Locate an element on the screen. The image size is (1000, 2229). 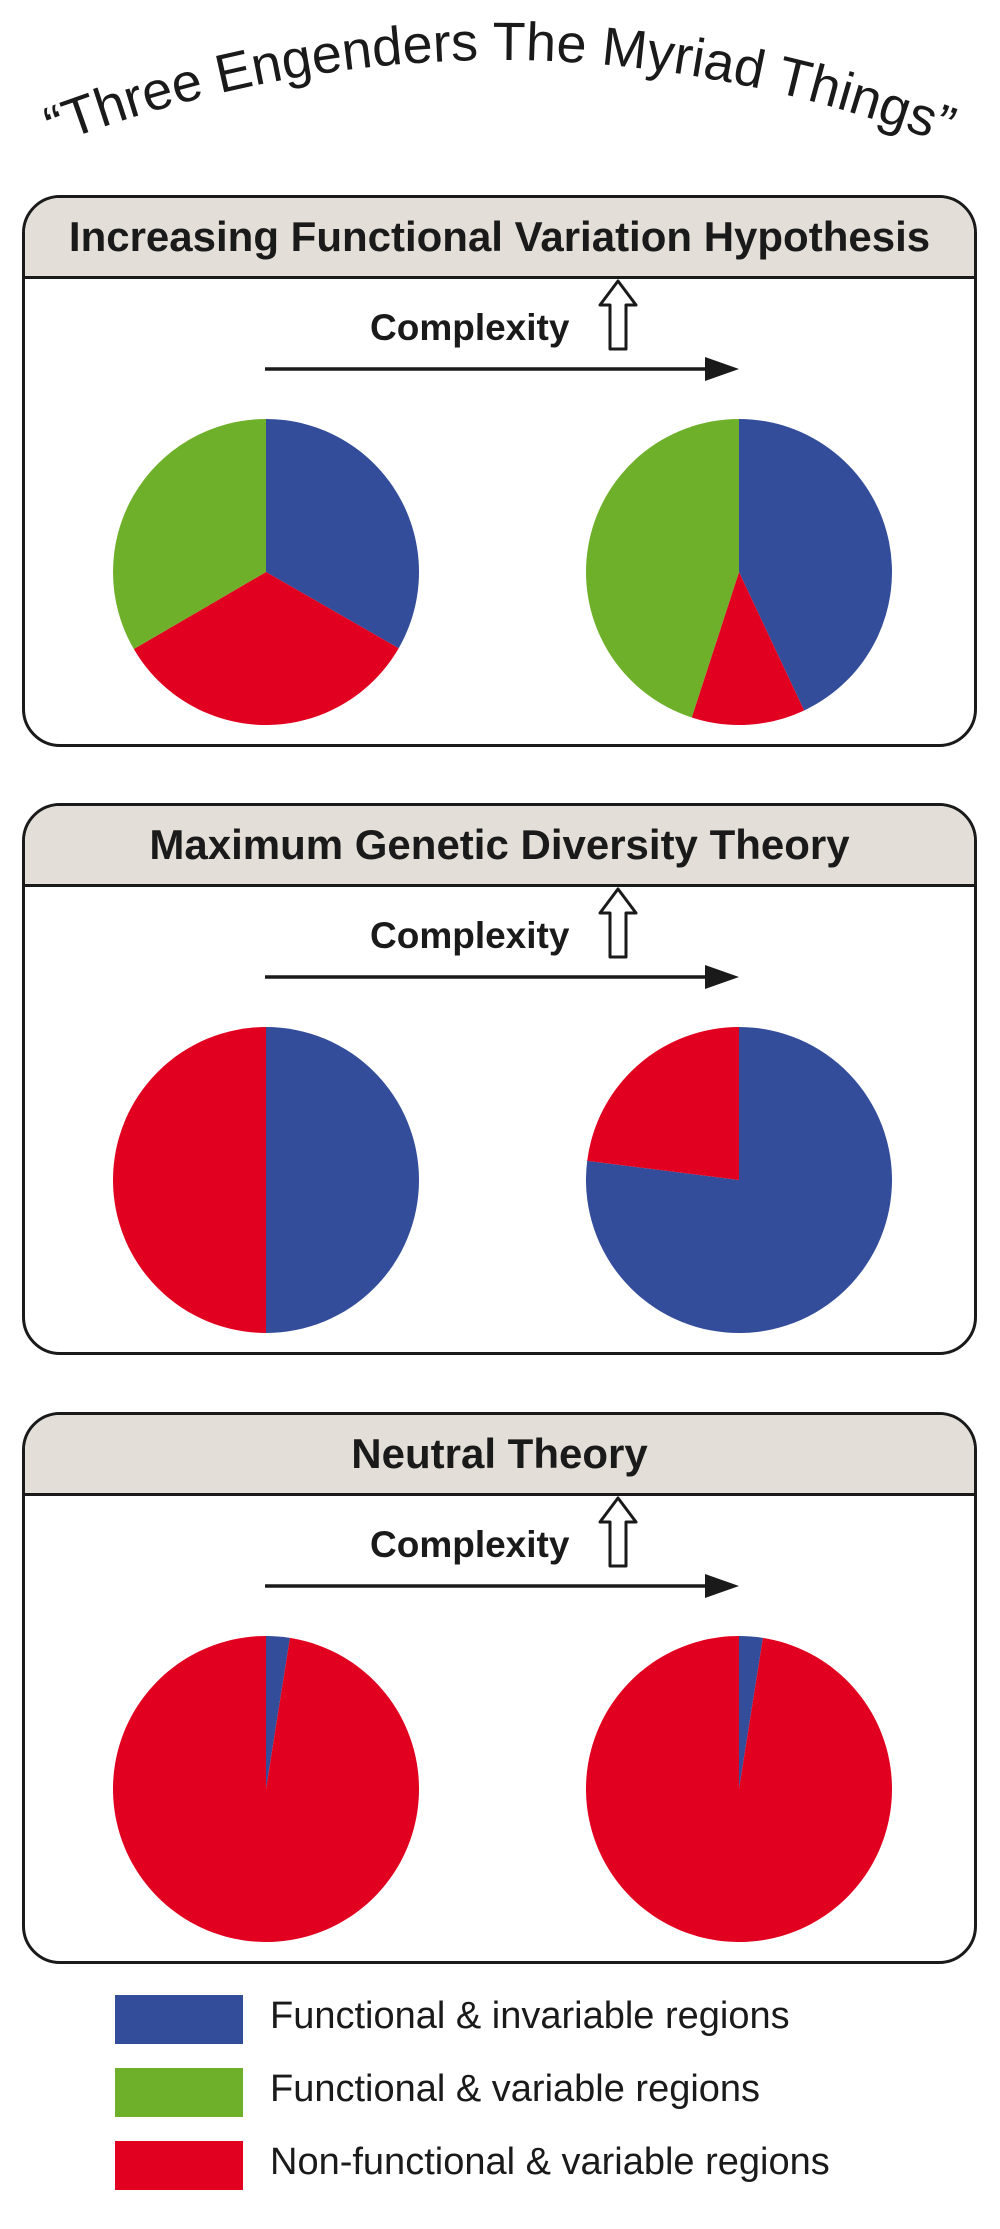
legend-item-nonfunctional-variable: Non-functional & variable regions is located at coordinates (515, 2177).